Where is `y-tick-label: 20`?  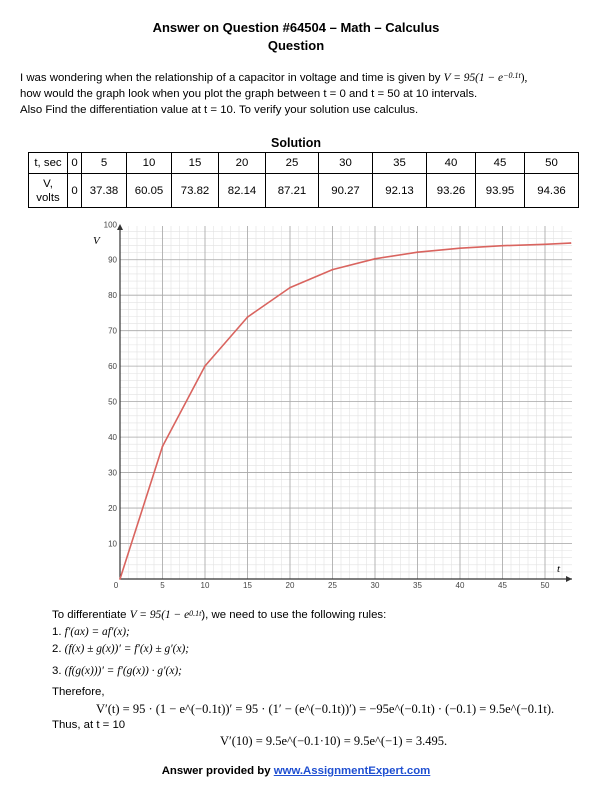 y-tick-label: 20 is located at coordinates (112, 508).